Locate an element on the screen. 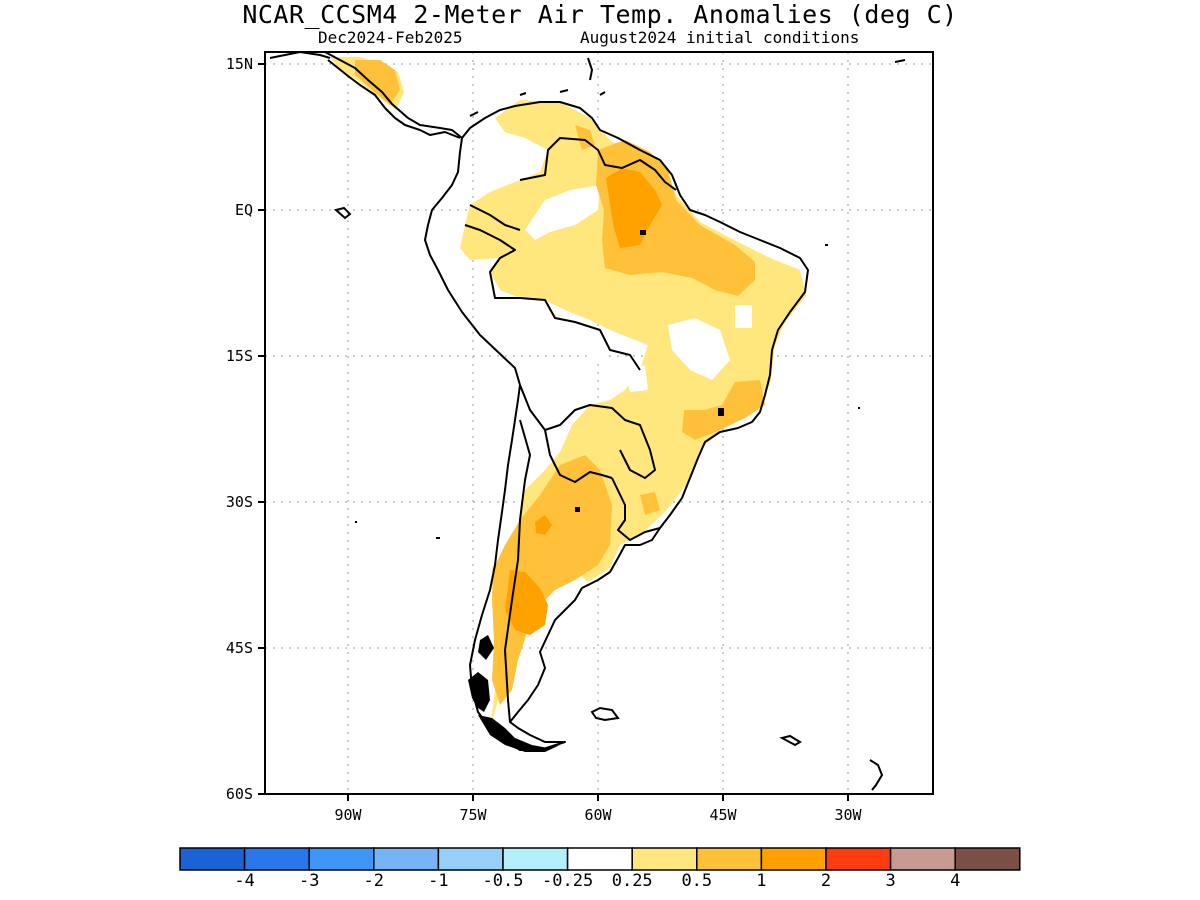  legend-label: 3 is located at coordinates (890, 881).